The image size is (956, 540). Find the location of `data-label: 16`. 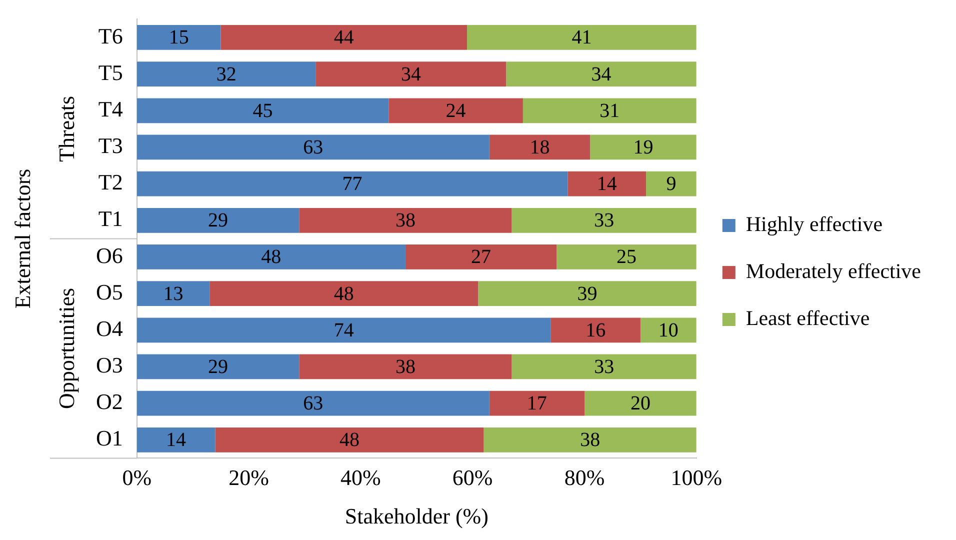

data-label: 16 is located at coordinates (596, 330).